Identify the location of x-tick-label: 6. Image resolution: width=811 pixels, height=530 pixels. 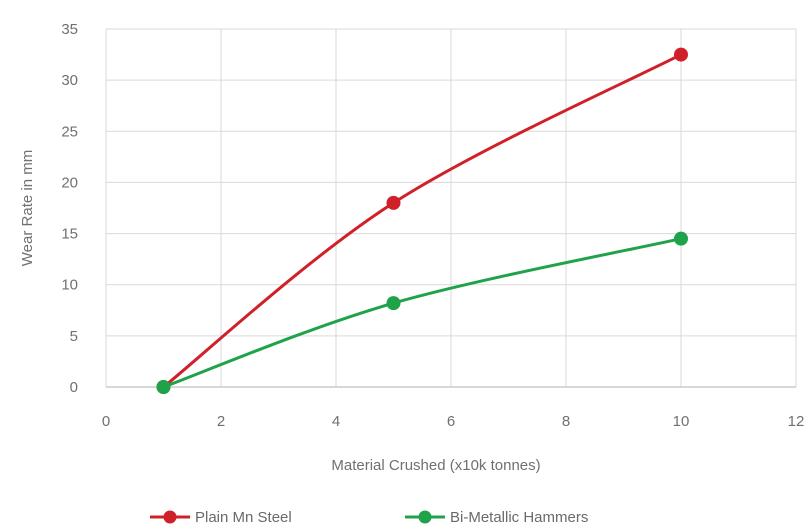
(451, 421).